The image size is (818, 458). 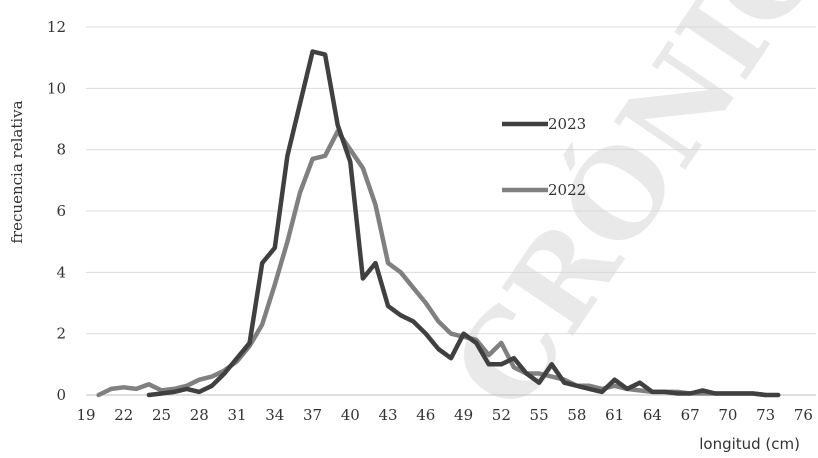 What do you see at coordinates (544, 157) in the screenshot?
I see `legend: 2023 2022` at bounding box center [544, 157].